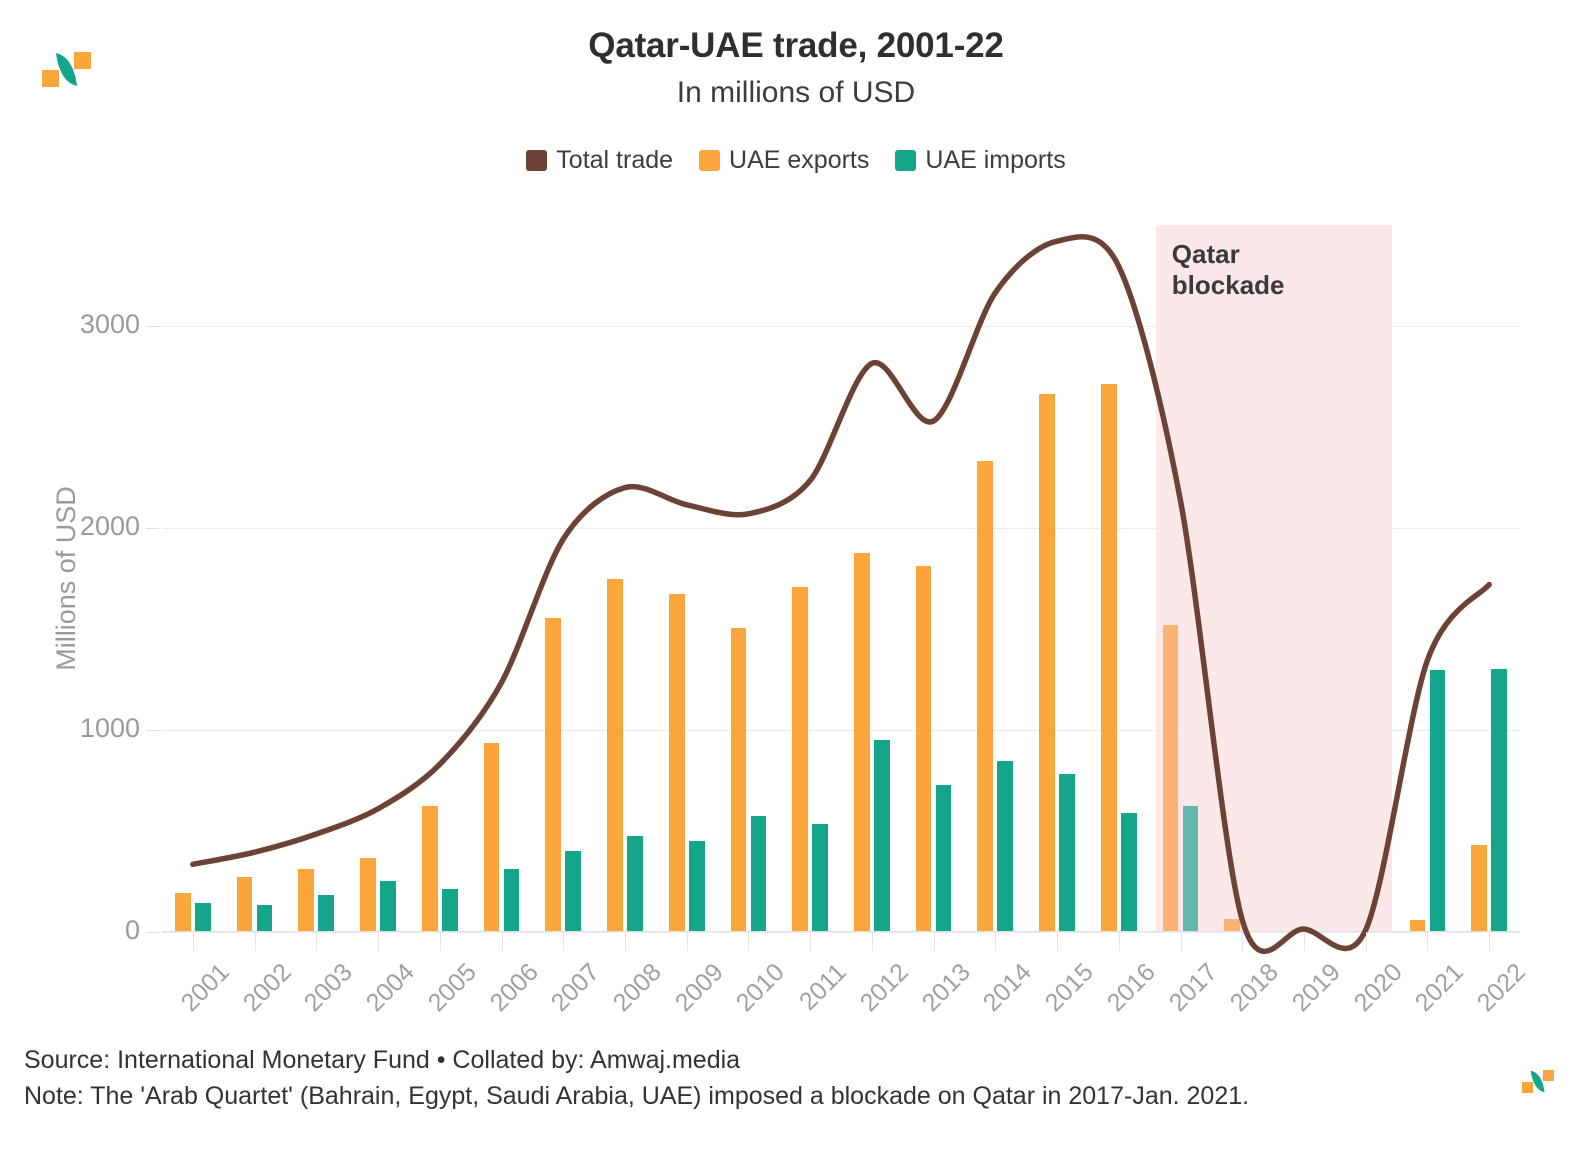  What do you see at coordinates (861, 742) in the screenshot?
I see `bar-exports-2012` at bounding box center [861, 742].